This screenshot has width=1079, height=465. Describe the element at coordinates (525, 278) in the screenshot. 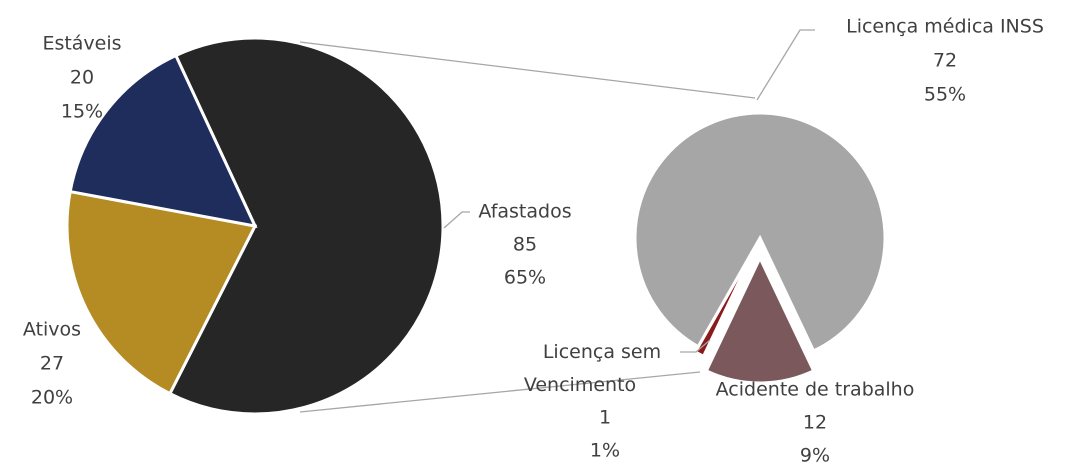

I see `data-label: 65%` at that location.